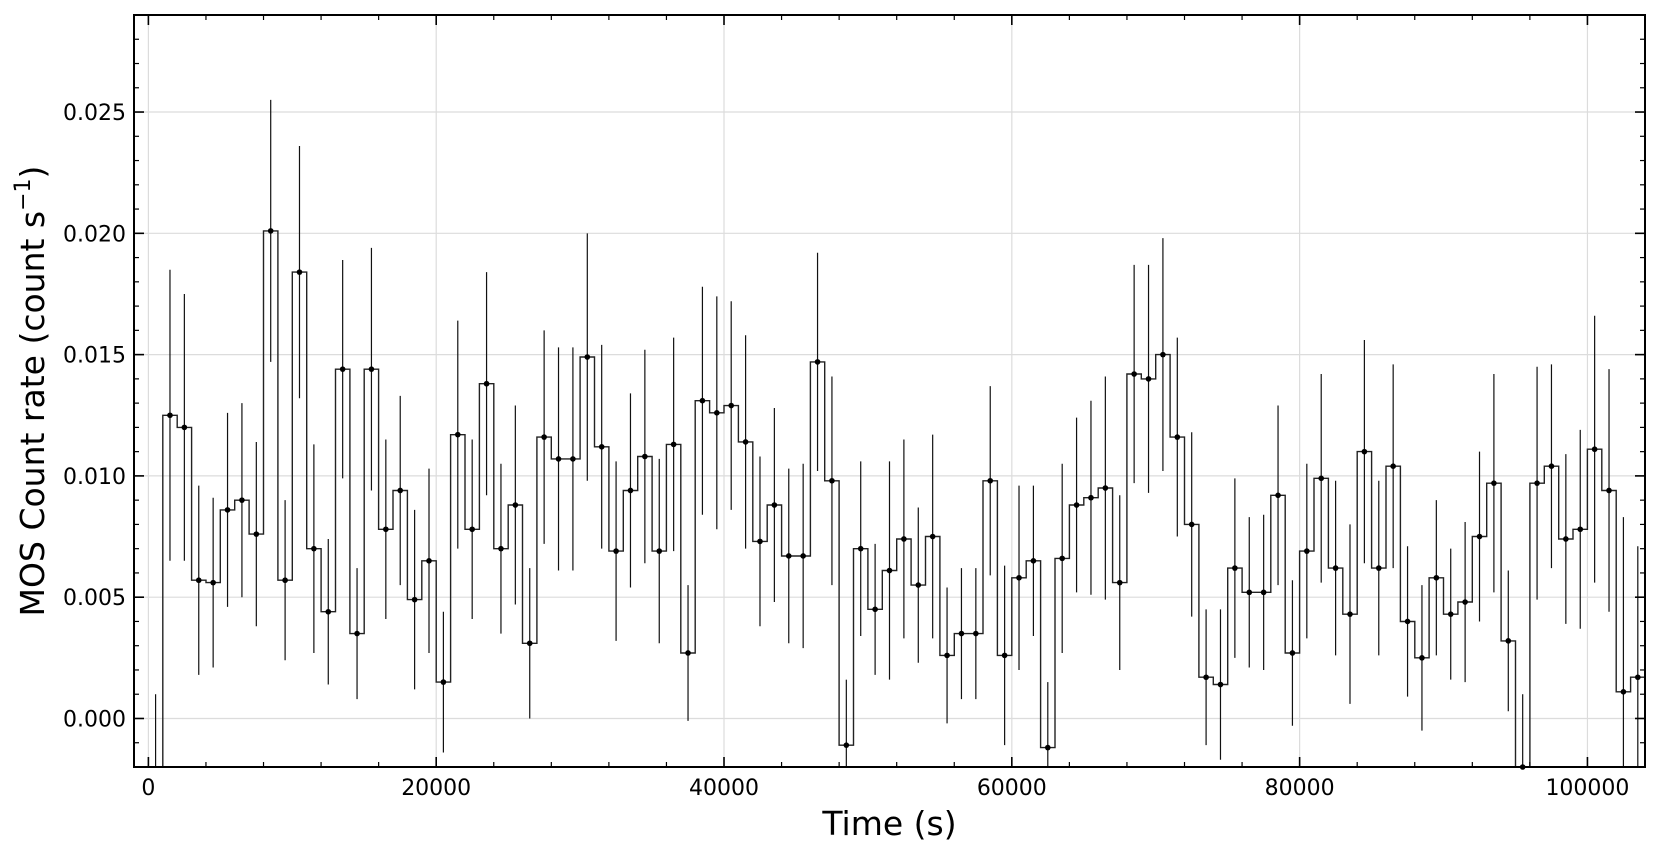 The width and height of the screenshot is (1661, 855). I want to click on y-axis-title: MOS Count rate (count s−1), so click(31, 391).